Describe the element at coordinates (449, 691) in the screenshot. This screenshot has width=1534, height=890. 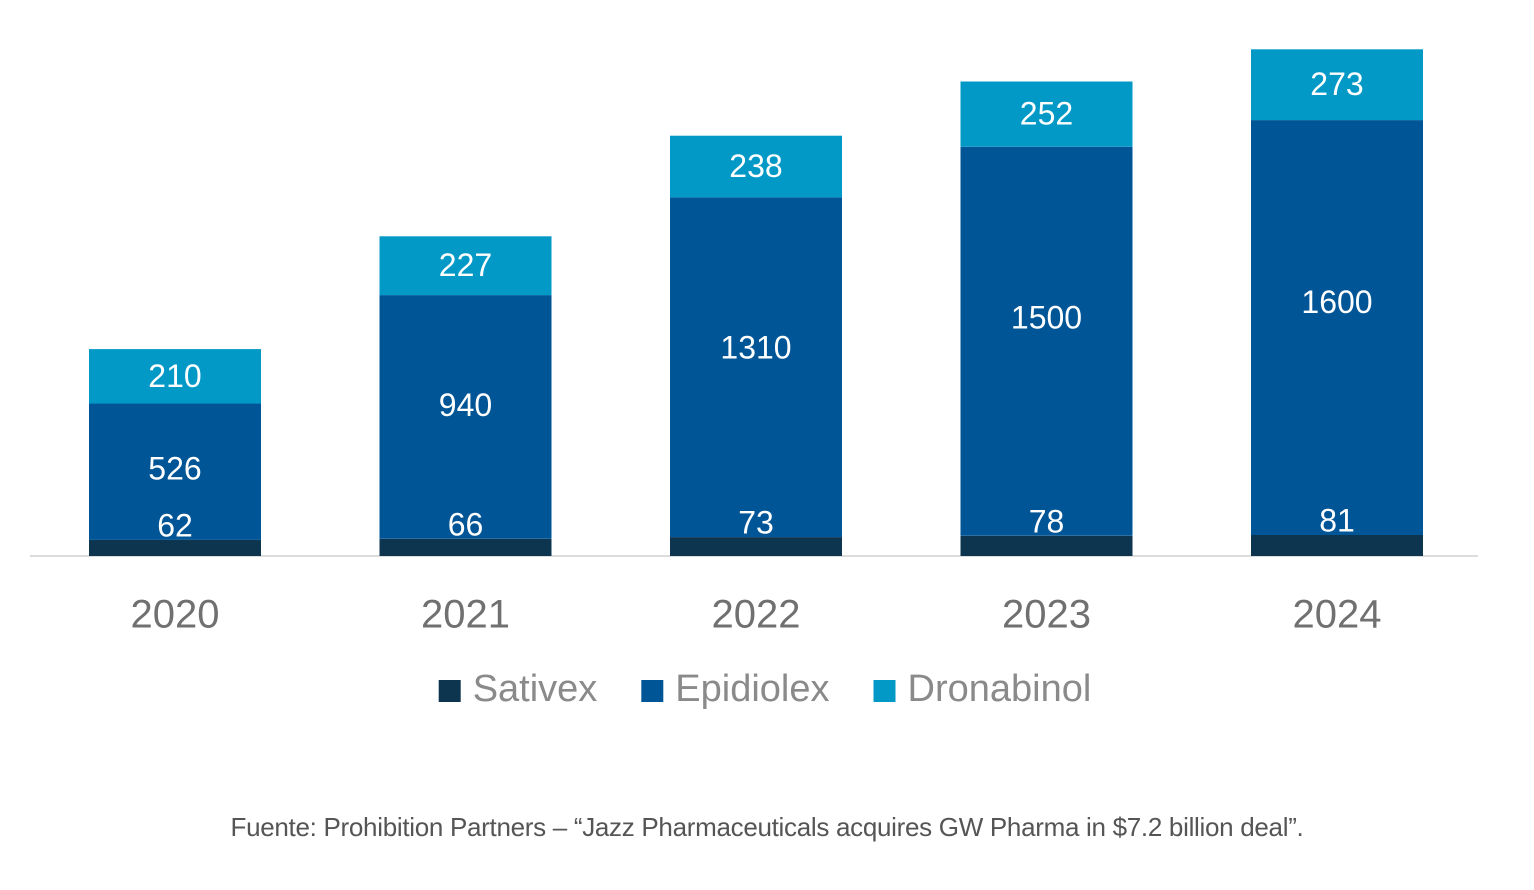
I see `legend-swatch-sativex` at that location.